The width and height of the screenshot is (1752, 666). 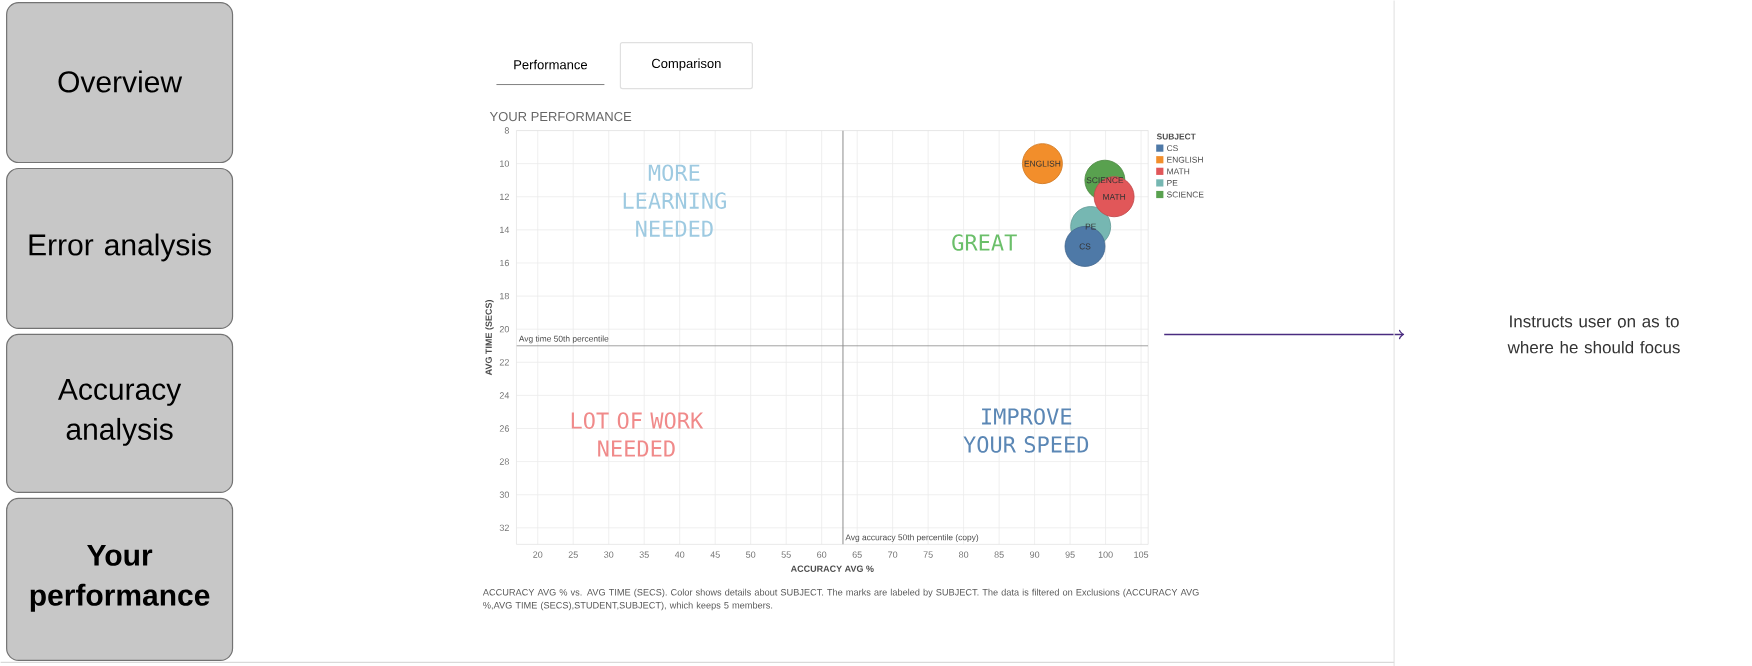 I want to click on annotation: MORE LEARNING NEEDED, so click(x=674, y=200).